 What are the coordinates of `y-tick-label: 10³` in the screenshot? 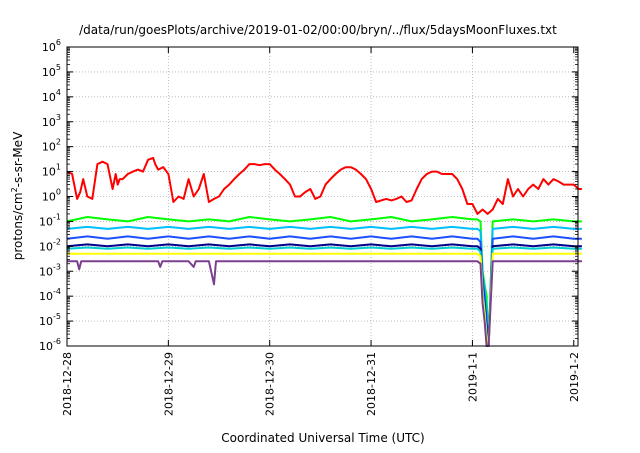 It's located at (51, 121).